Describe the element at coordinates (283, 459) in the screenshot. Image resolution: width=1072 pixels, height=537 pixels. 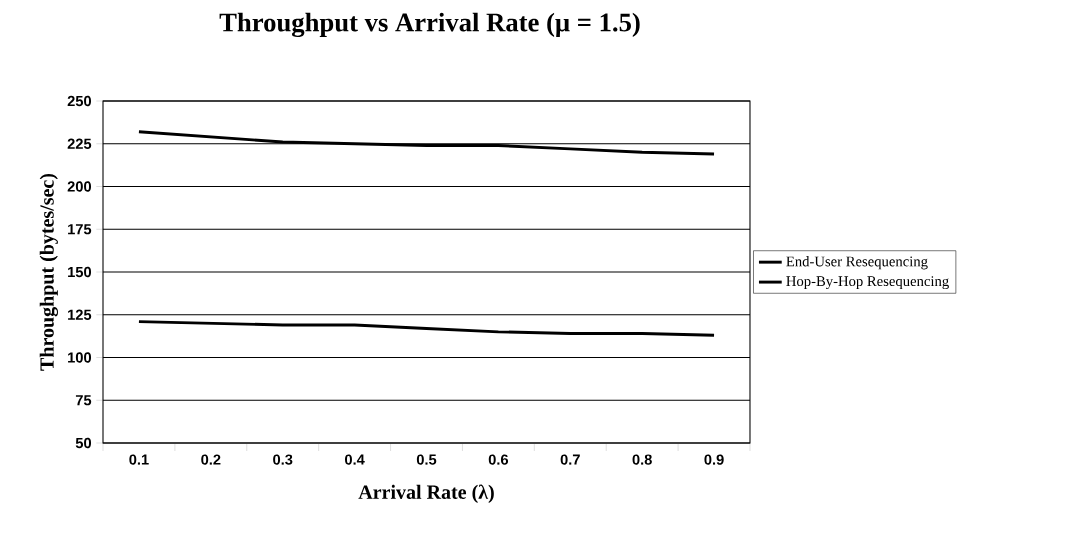
I see `x-tick-label: 0.3` at that location.